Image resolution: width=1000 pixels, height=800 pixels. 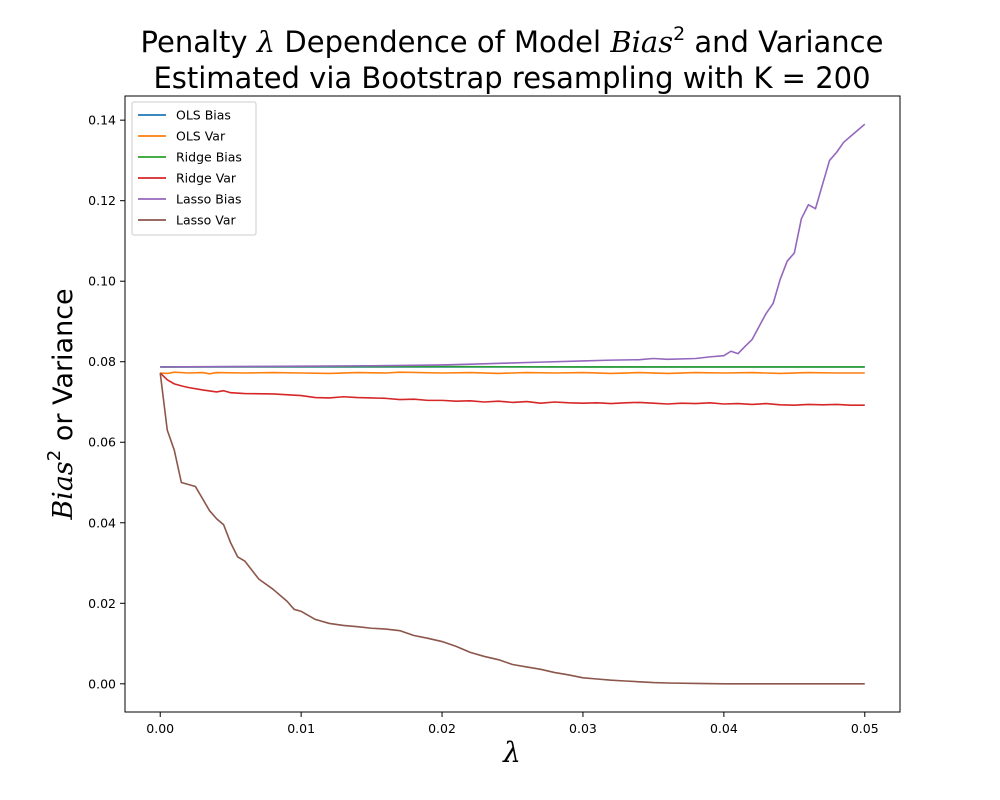 I want to click on y-tick-label: 0.14, so click(x=102, y=120).